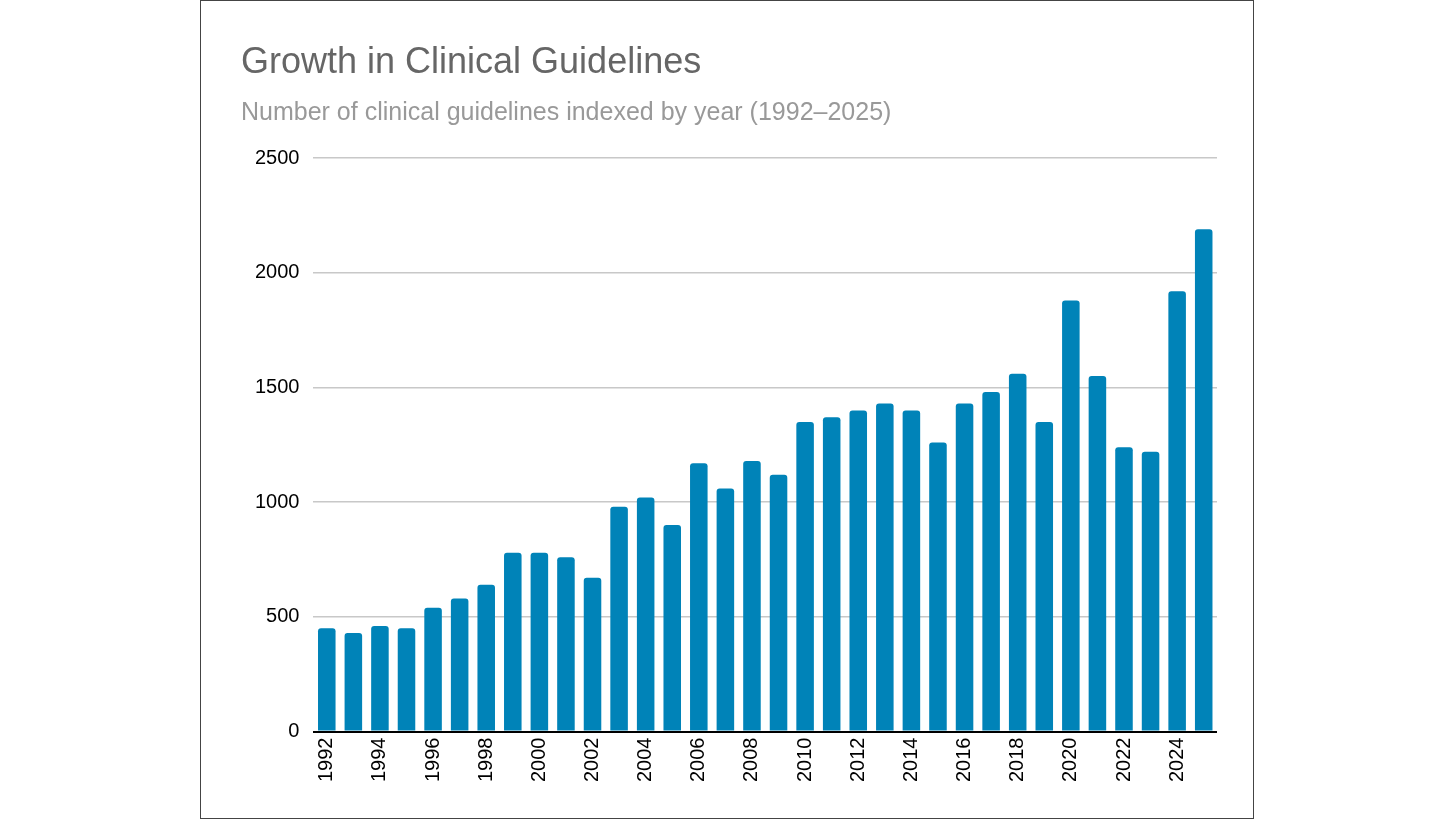  Describe the element at coordinates (277, 156) in the screenshot. I see `y-tick-label: 2500` at that location.